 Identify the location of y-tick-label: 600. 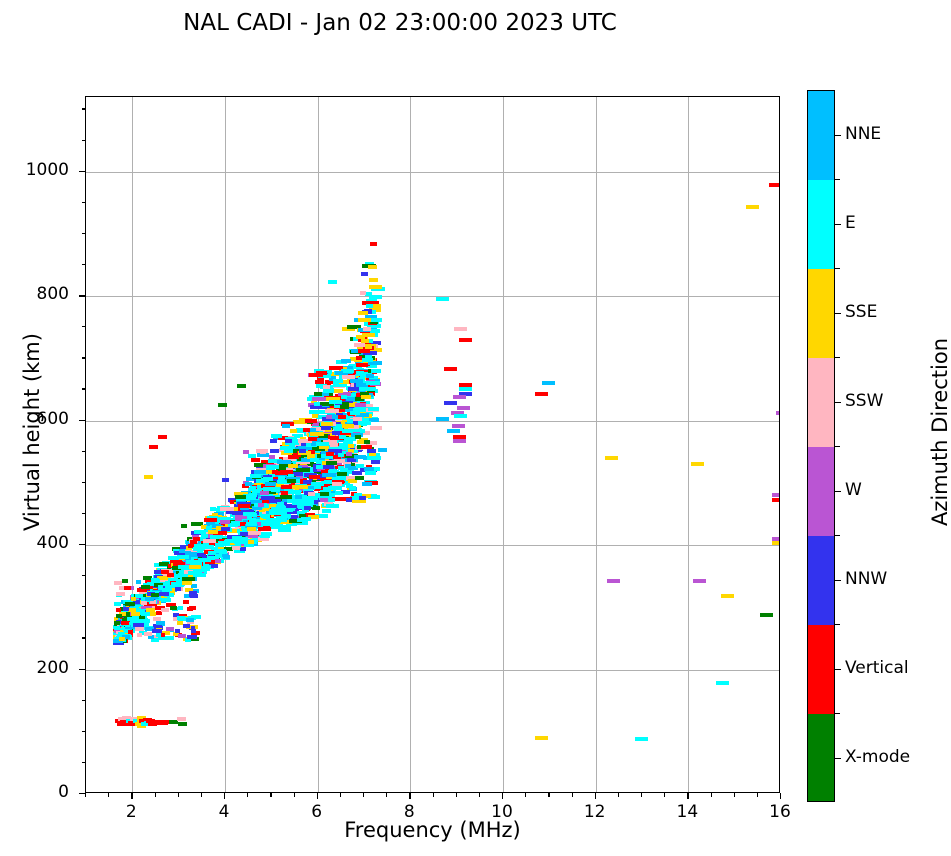
(52, 418).